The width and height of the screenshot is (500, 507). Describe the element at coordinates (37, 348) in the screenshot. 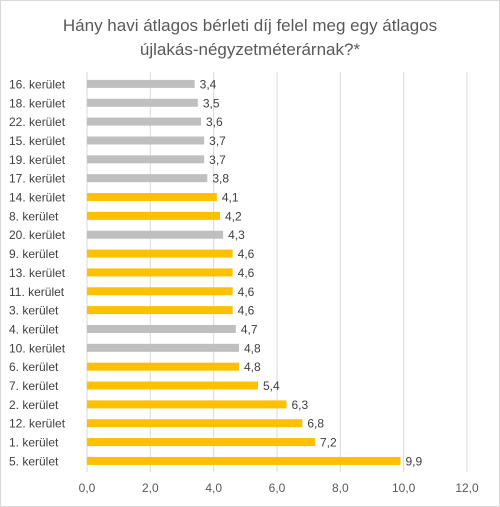

I see `category-label: 10. kerület` at that location.